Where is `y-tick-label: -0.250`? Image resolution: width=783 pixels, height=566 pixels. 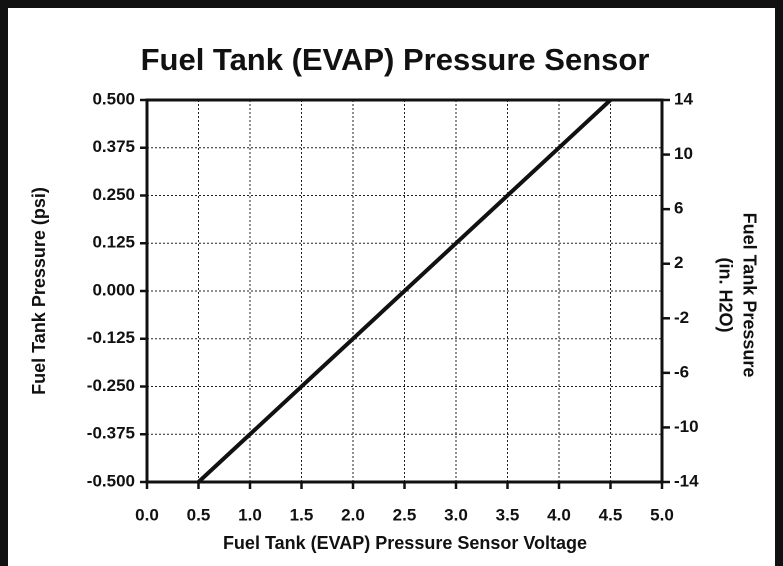
y-tick-label: -0.250 is located at coordinates (111, 385).